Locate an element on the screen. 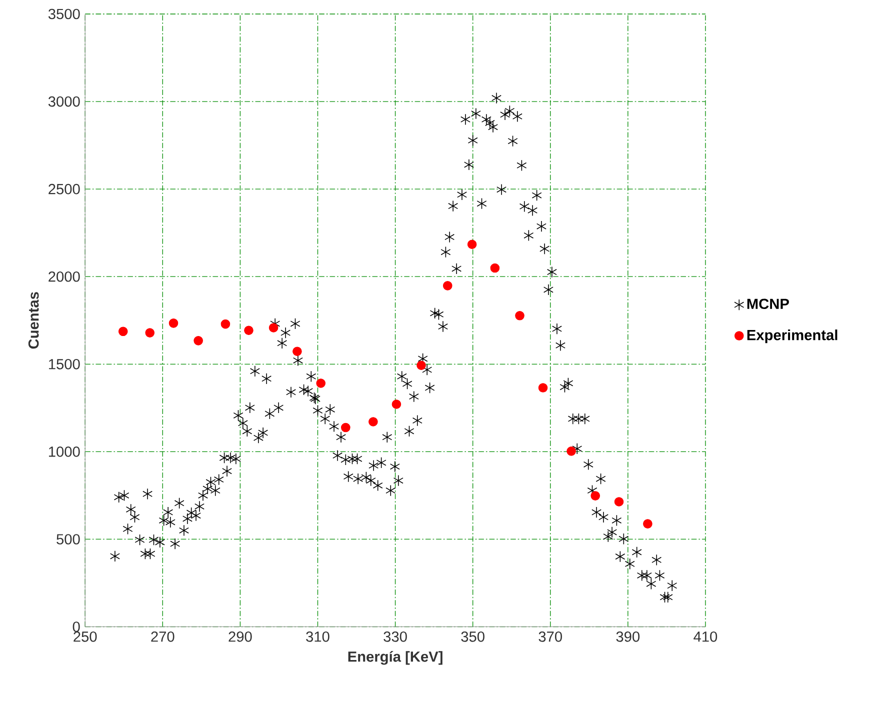 This screenshot has height=702, width=870. y-tick-label: 500 is located at coordinates (68, 539).